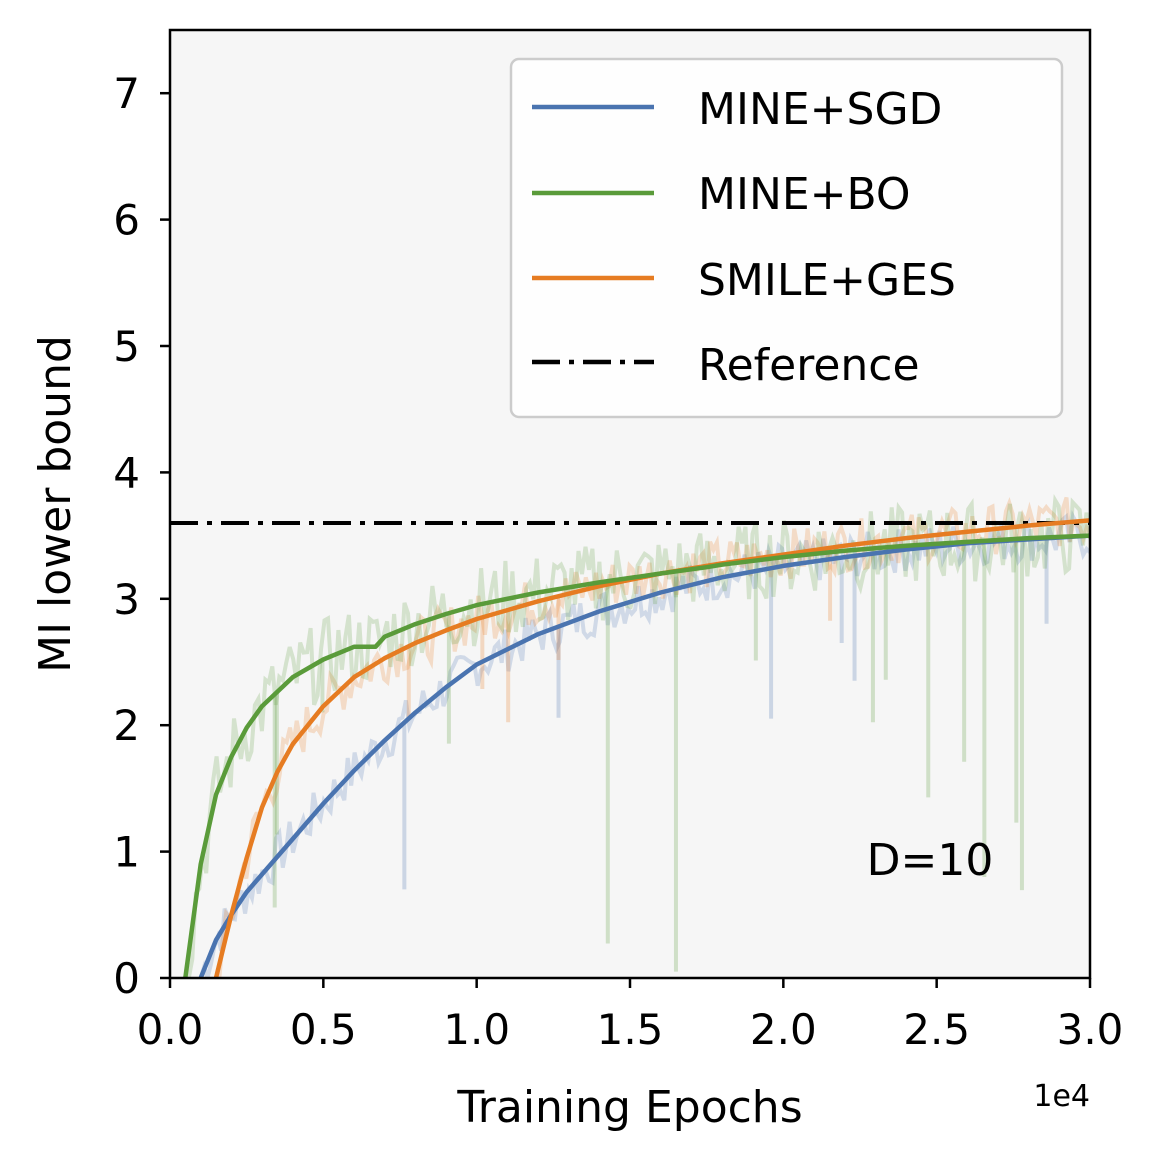  Describe the element at coordinates (476, 1029) in the screenshot. I see `x-tick-label: 1.0` at that location.